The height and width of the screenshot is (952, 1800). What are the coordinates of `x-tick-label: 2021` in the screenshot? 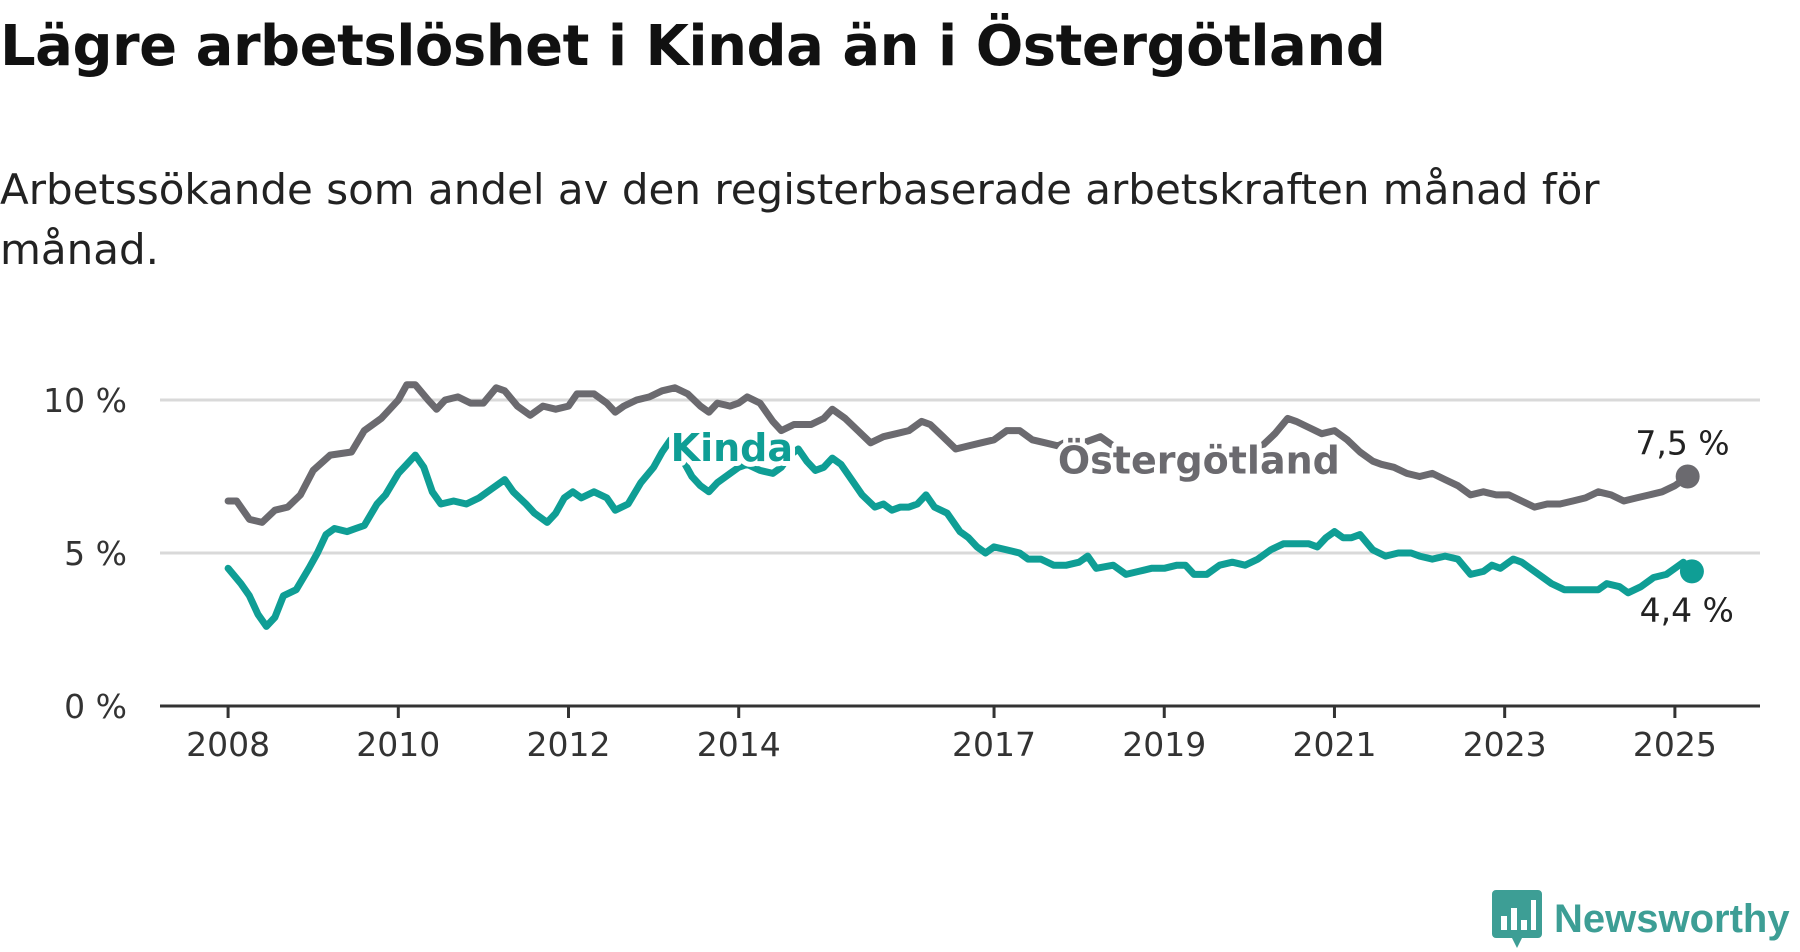 It's located at (1334, 744).